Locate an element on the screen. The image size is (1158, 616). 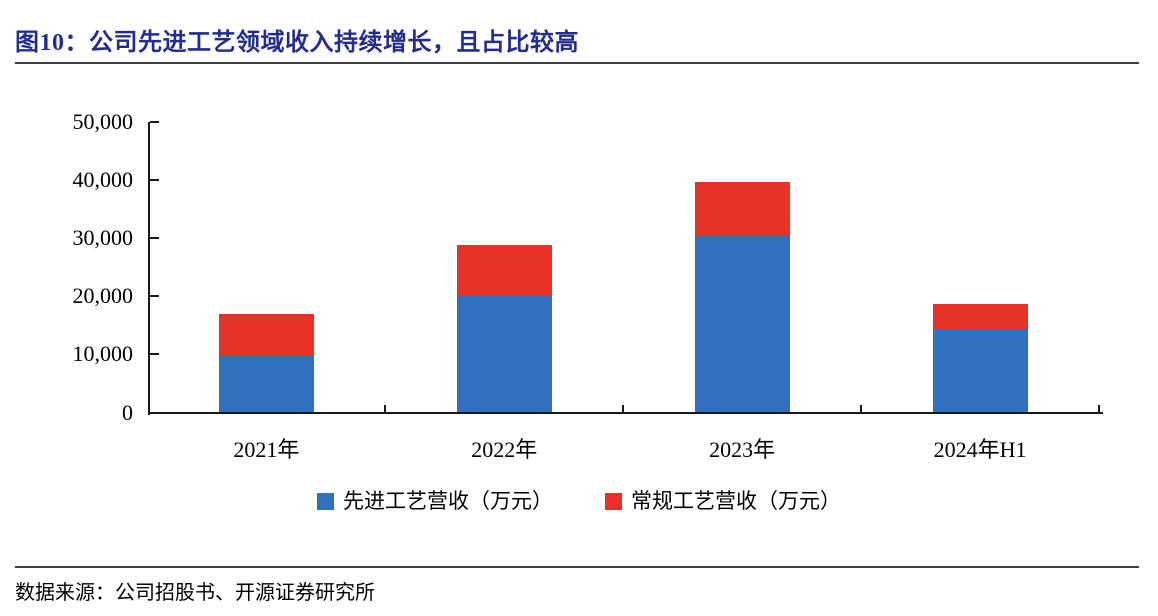
x-axis-category-label: 2023年 is located at coordinates (742, 449).